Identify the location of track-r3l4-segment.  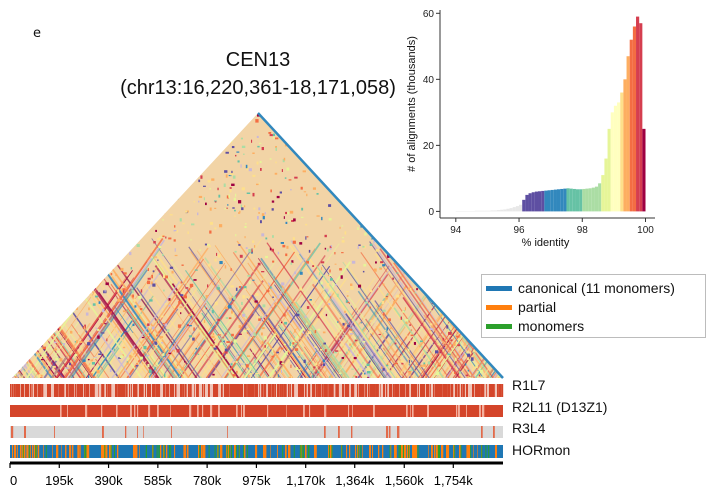
(482, 432).